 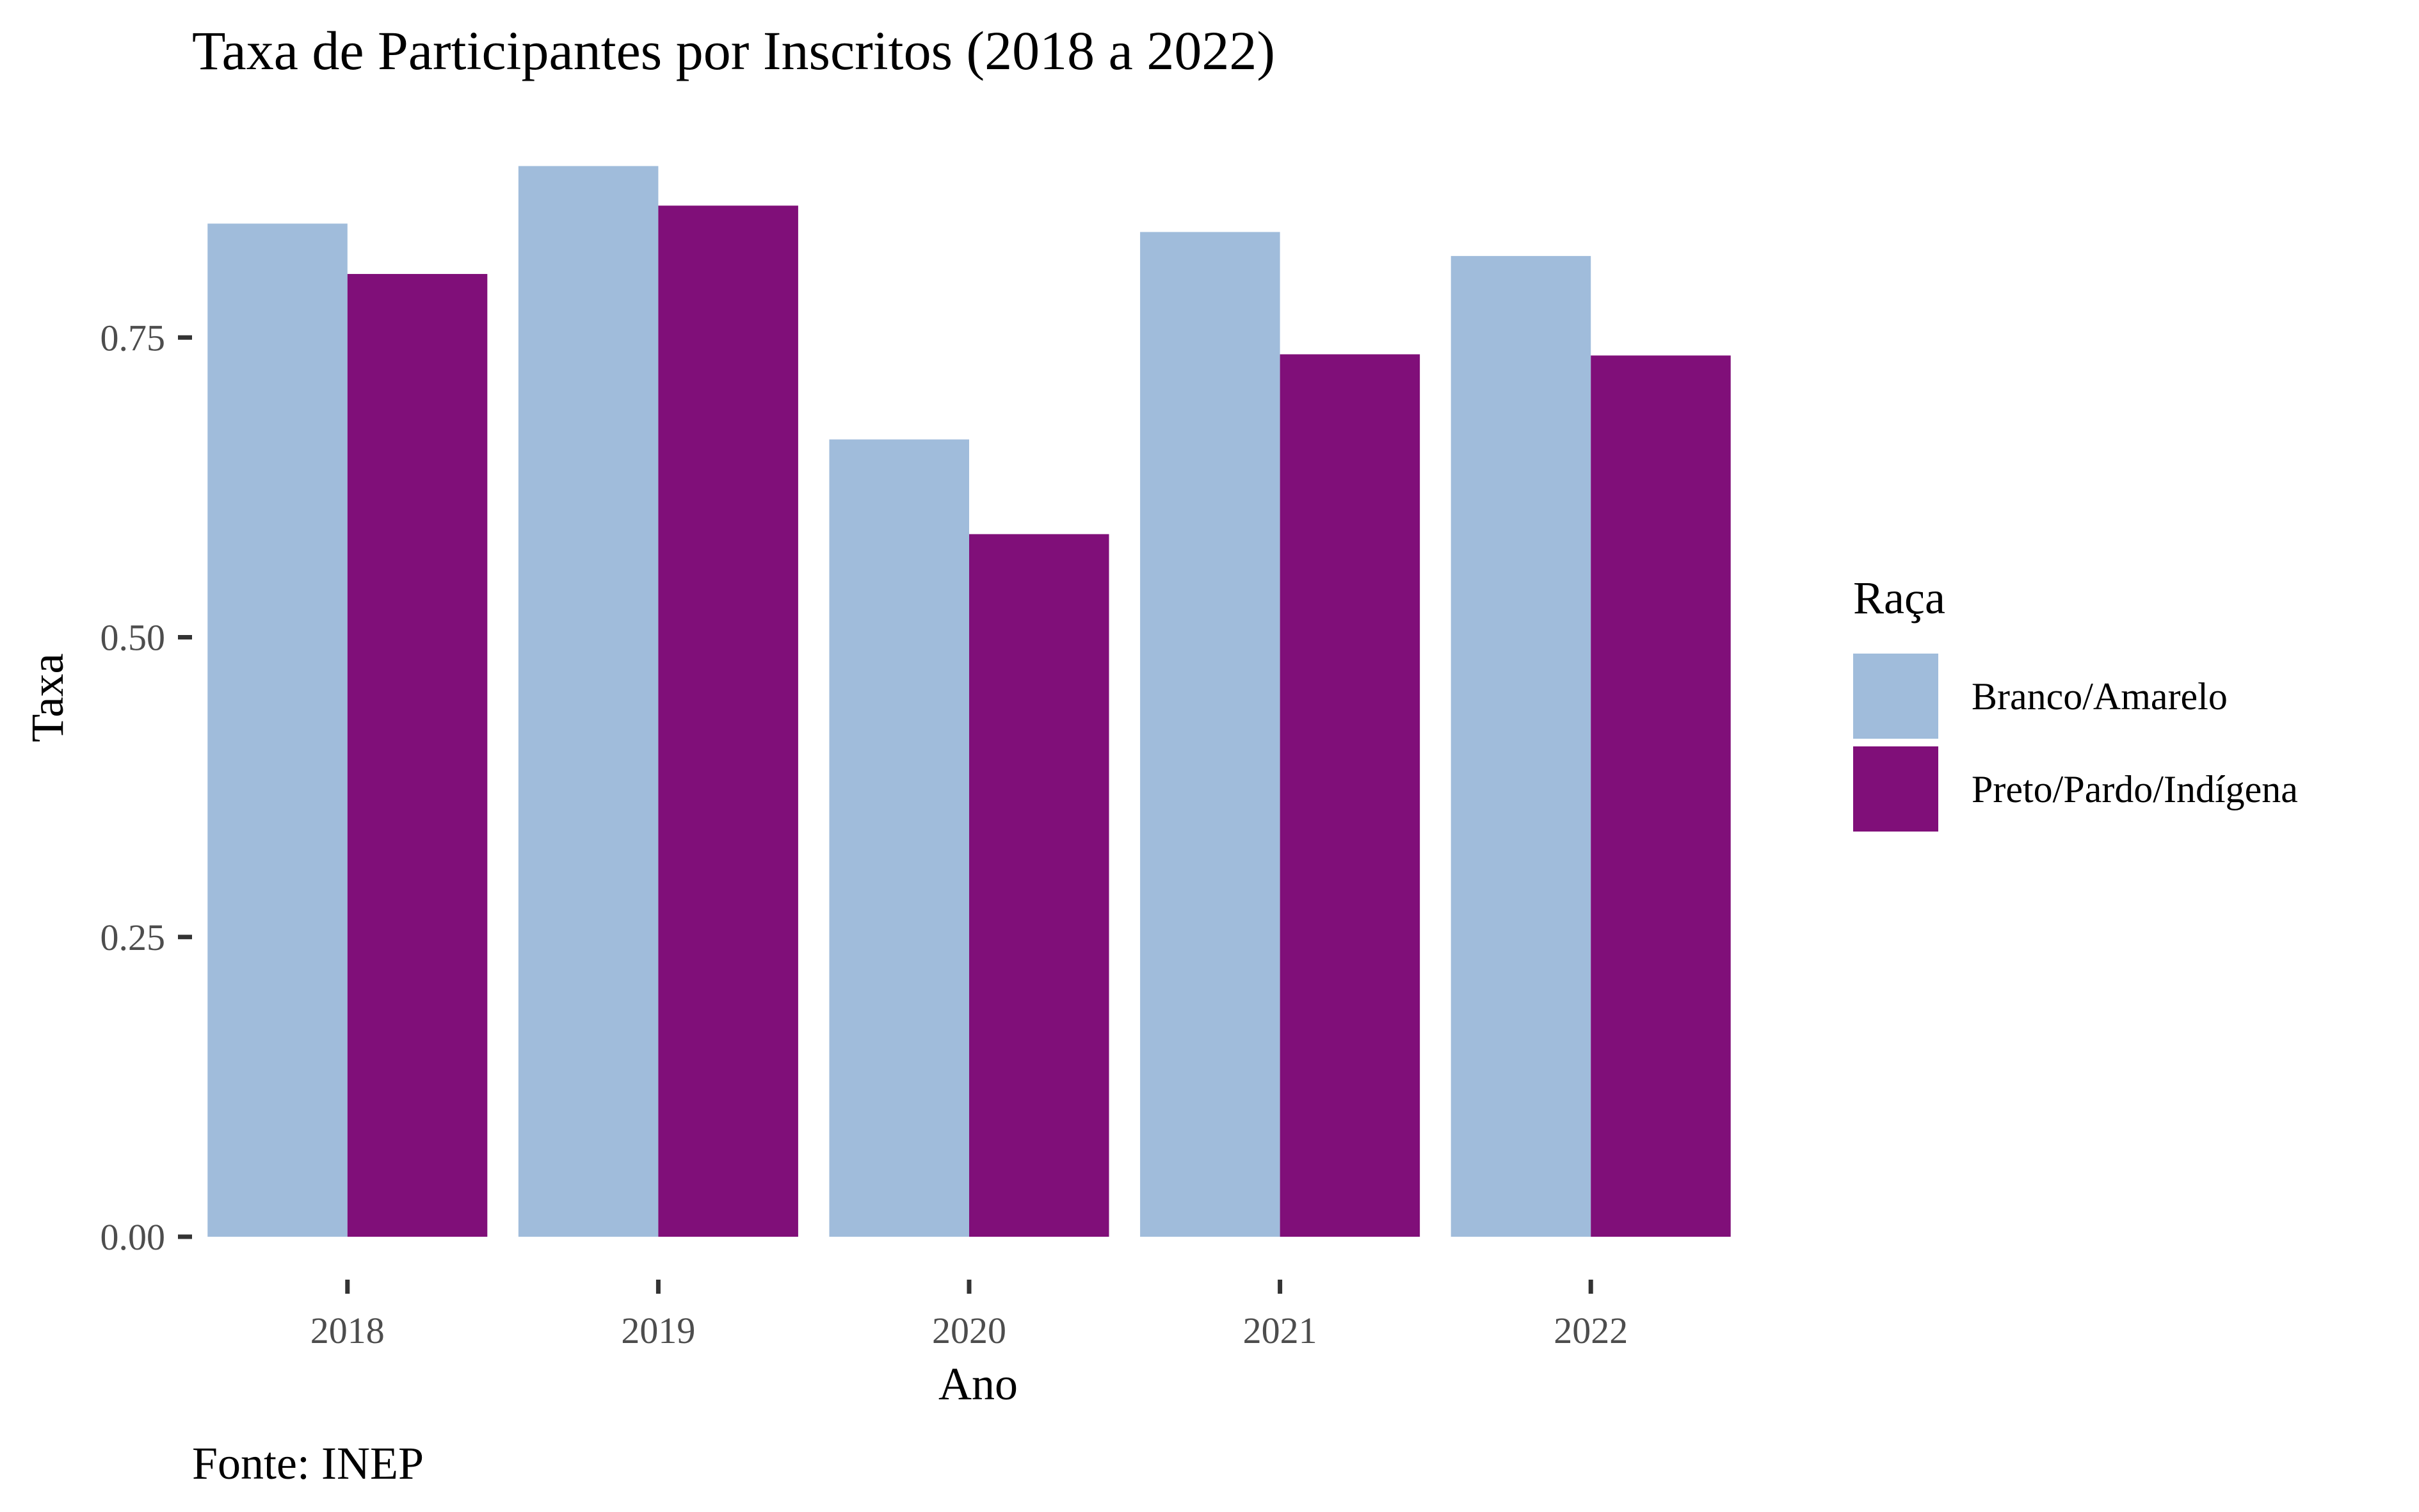 What do you see at coordinates (978, 1384) in the screenshot?
I see `x-axis-title: Ano` at bounding box center [978, 1384].